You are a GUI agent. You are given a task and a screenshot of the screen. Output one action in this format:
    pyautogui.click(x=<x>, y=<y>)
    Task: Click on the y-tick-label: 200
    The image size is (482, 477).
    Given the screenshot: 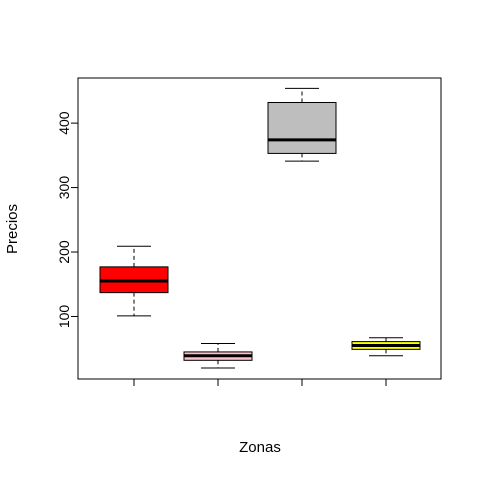 What is the action you would take?
    pyautogui.click(x=64, y=252)
    